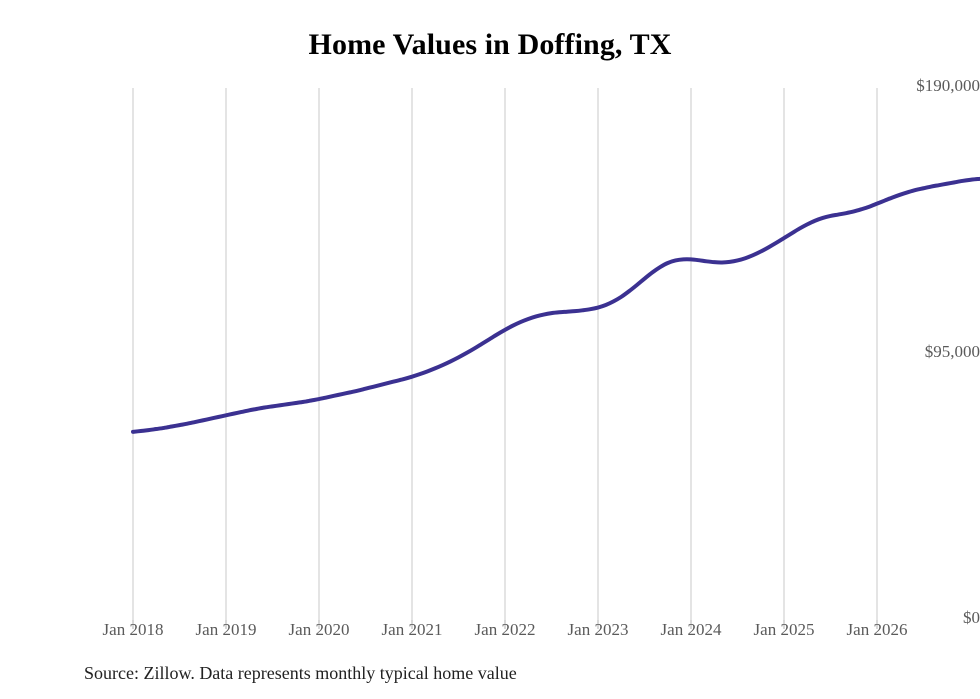  I want to click on x-axis-tick-label: Jan 2021, so click(412, 629).